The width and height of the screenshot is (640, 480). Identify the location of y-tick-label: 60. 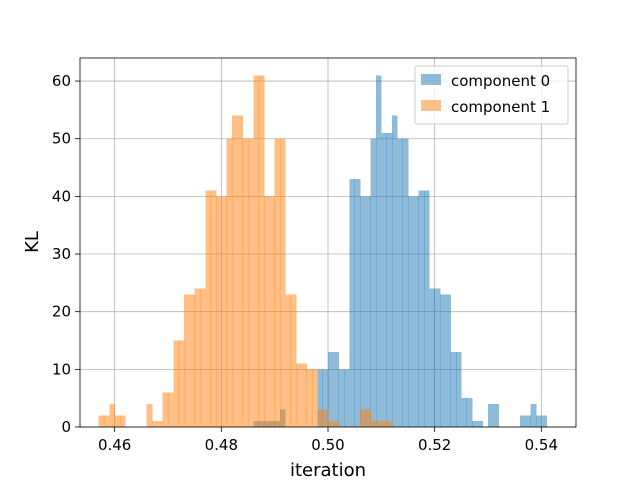
(61, 81).